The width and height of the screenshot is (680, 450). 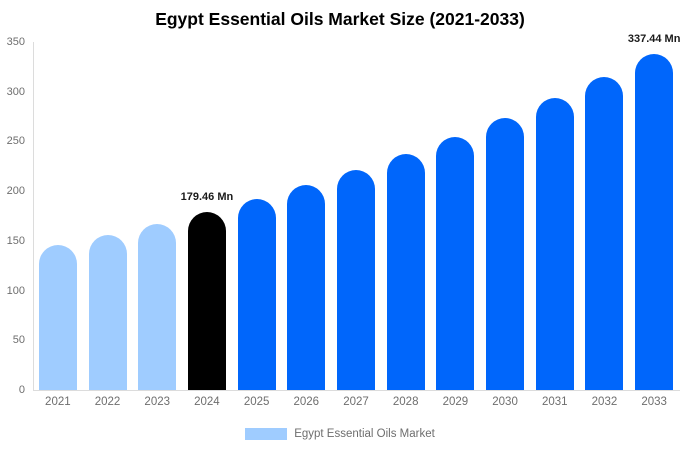 I want to click on x-tick-label-2022: 2022, so click(x=107, y=402).